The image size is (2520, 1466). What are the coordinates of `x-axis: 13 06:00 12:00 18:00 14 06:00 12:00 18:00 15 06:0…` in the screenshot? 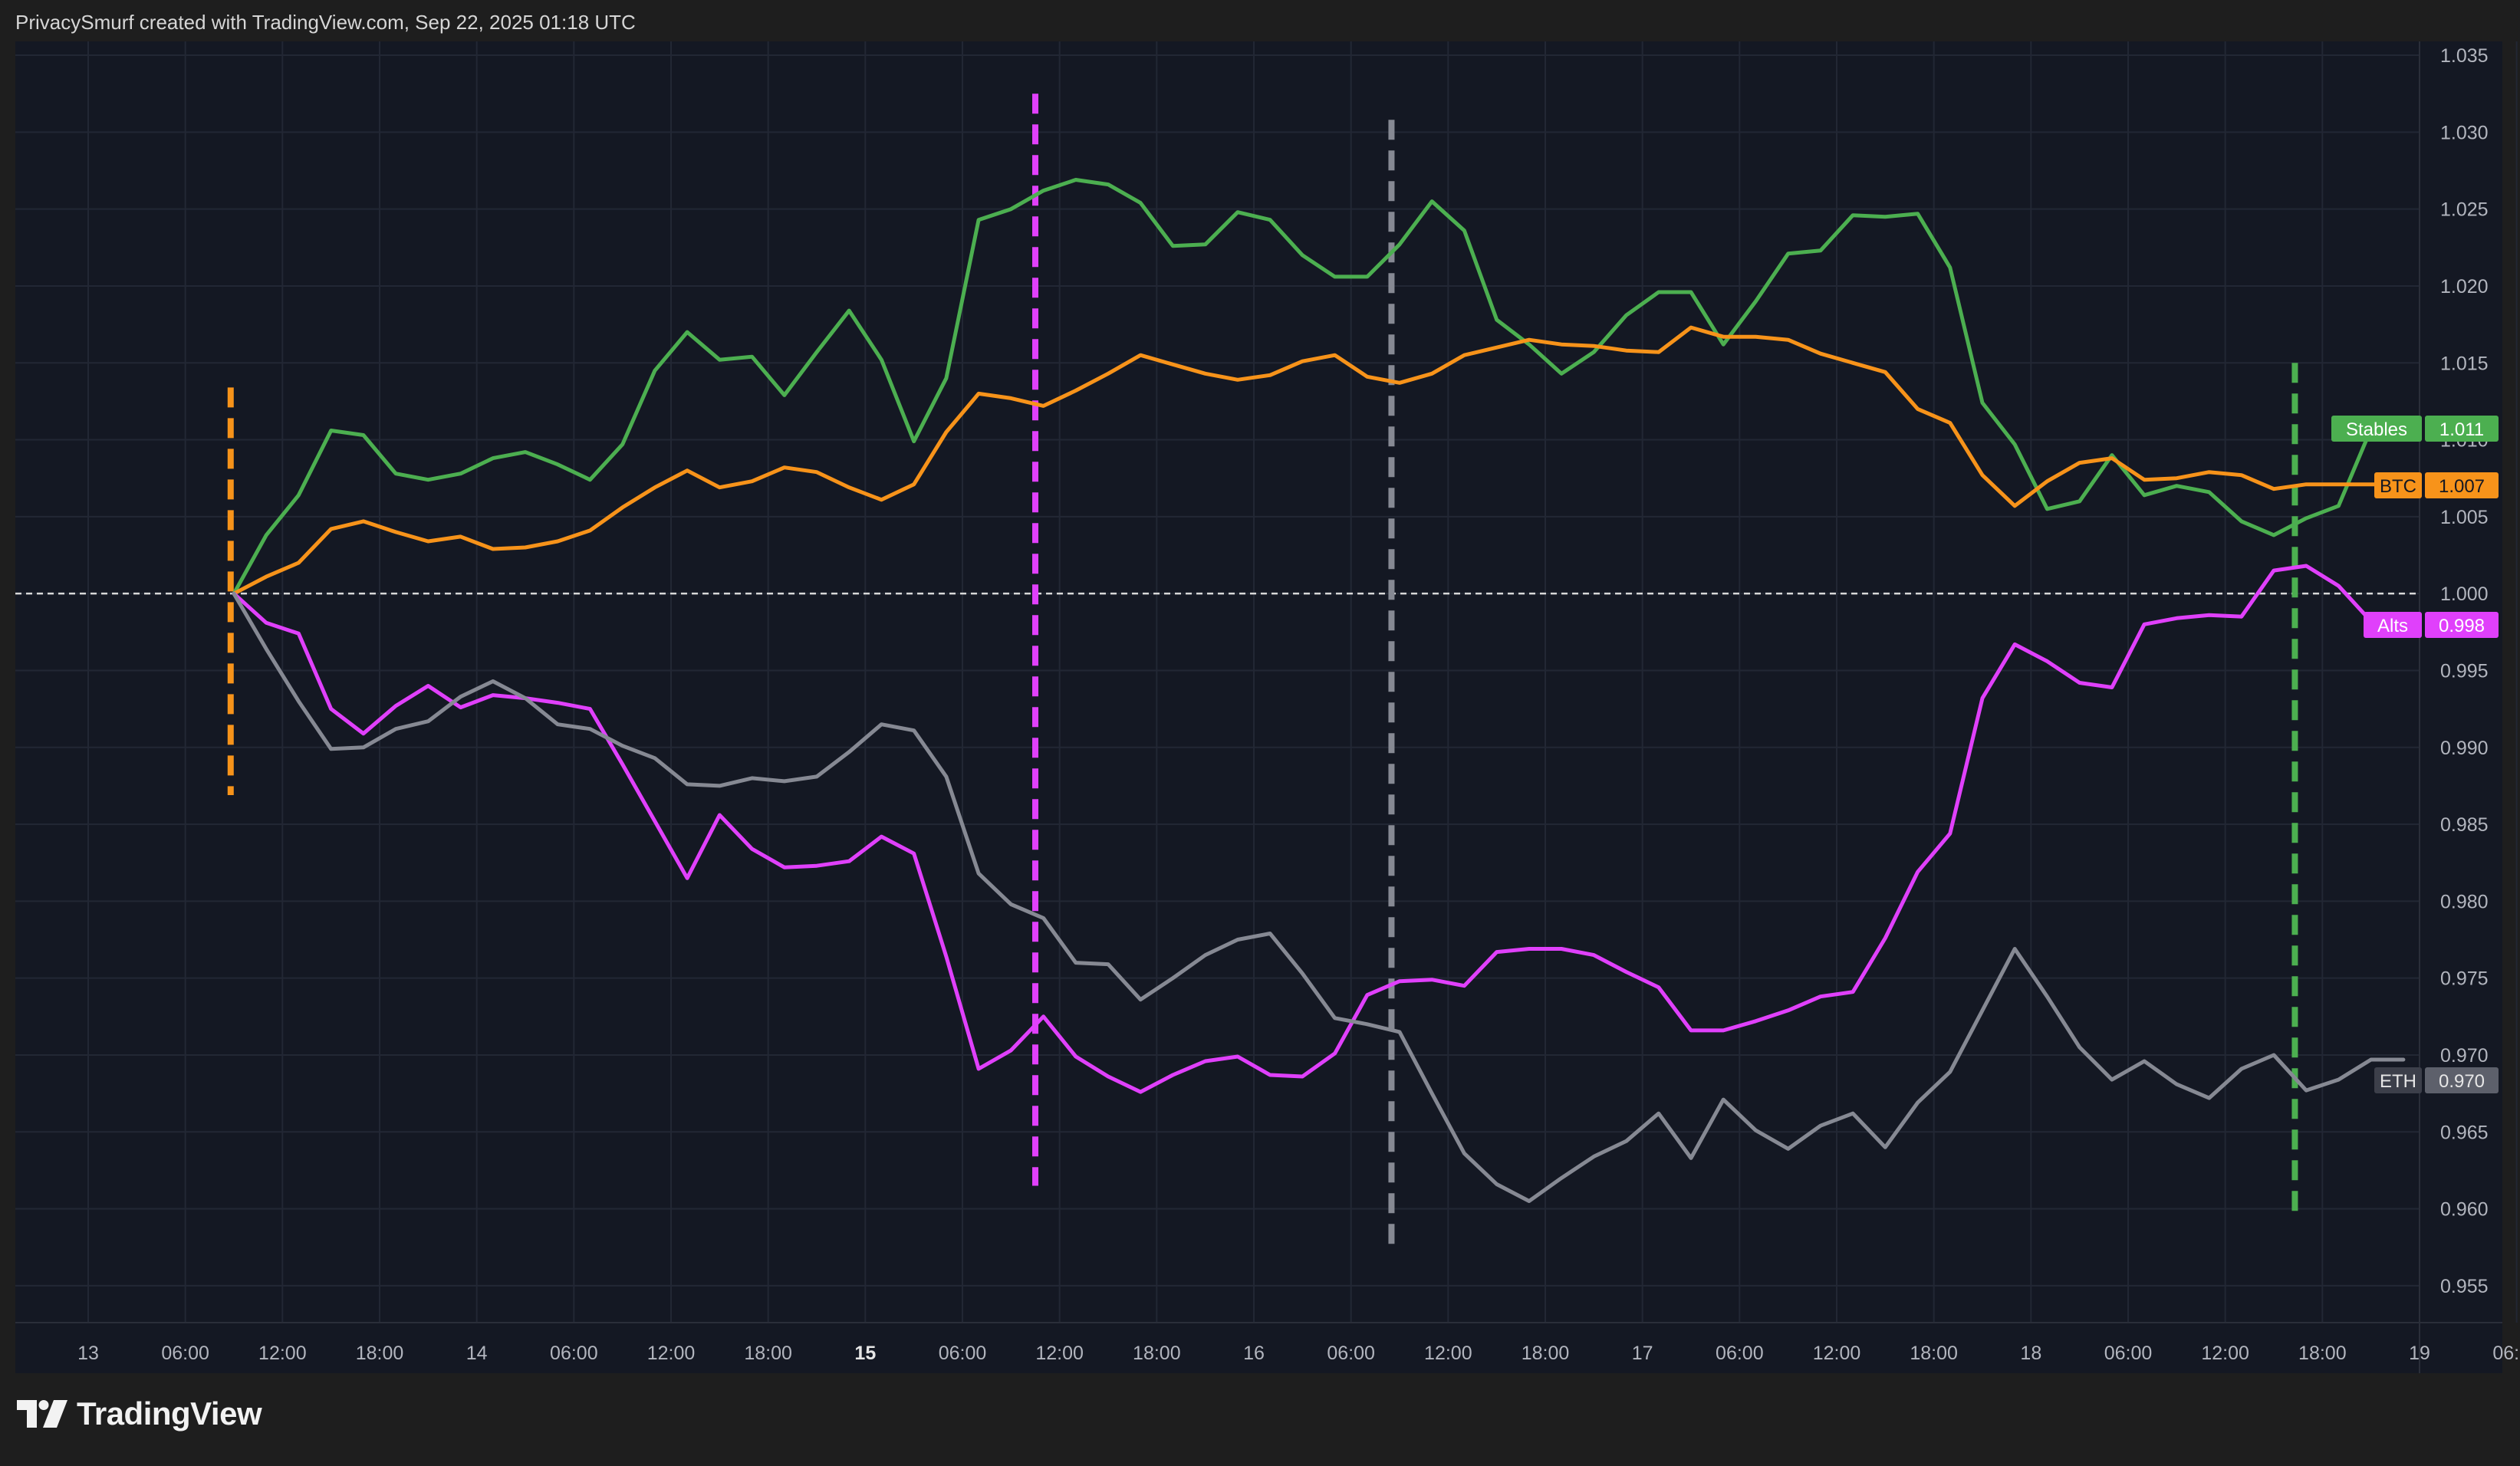 It's located at (1267, 1343).